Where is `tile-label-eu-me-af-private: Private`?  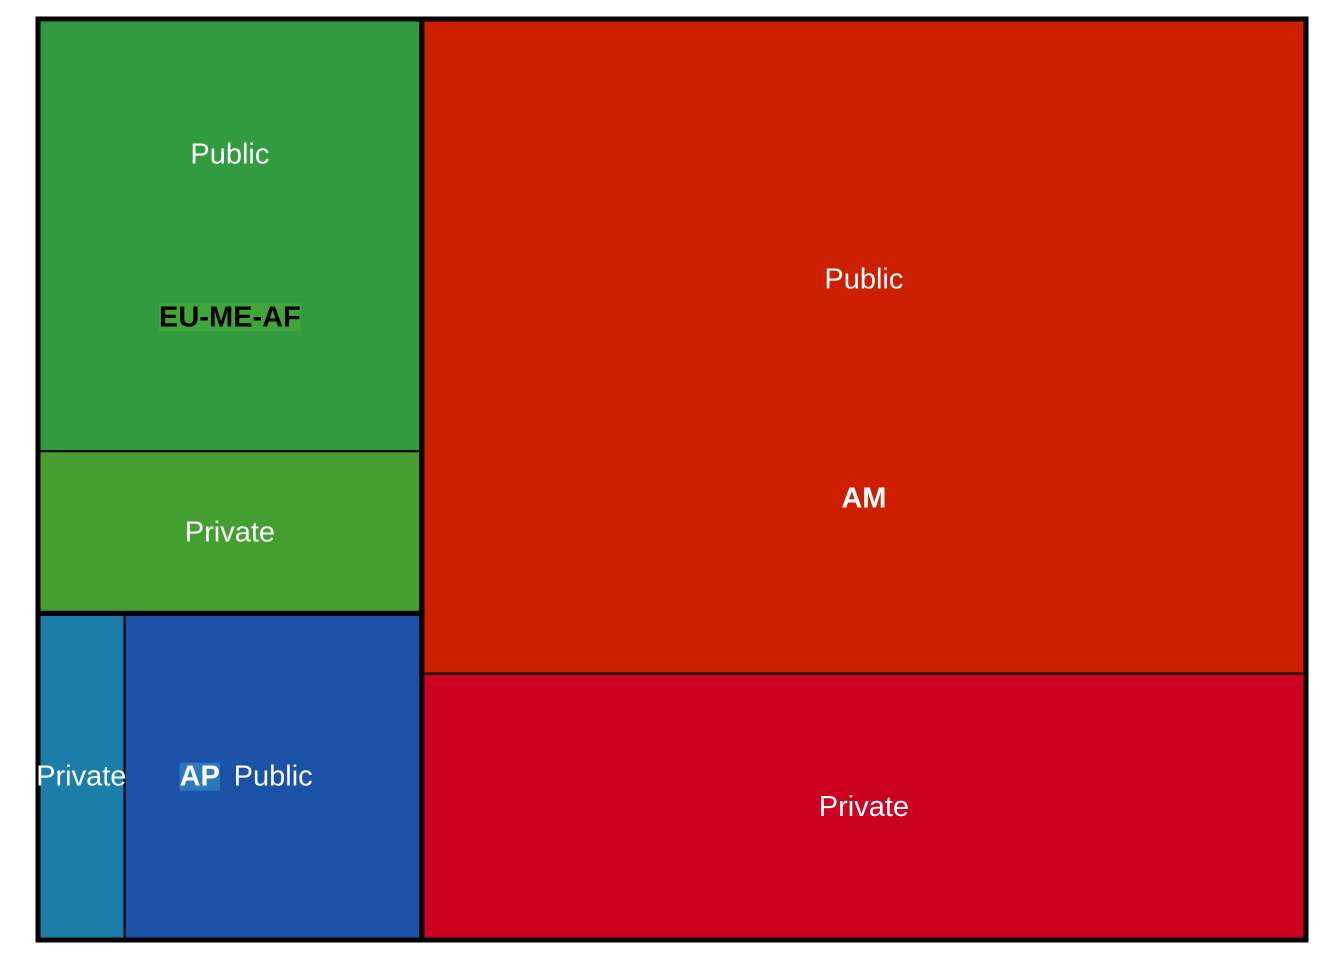 tile-label-eu-me-af-private: Private is located at coordinates (230, 532).